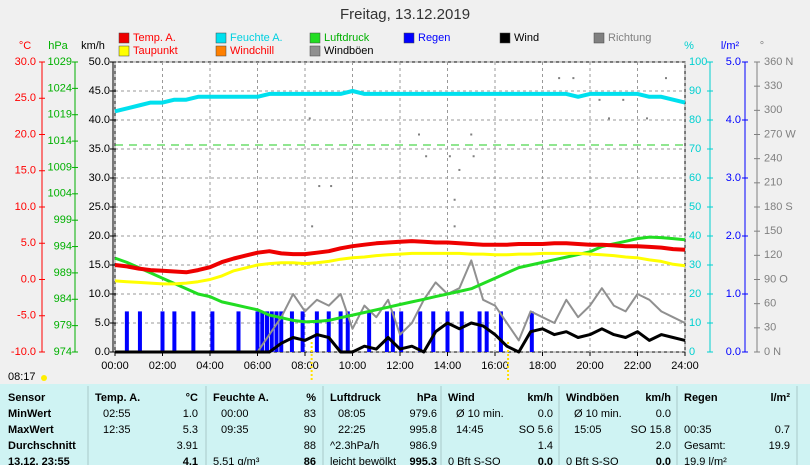  What do you see at coordinates (352, 414) in the screenshot?
I see `cell-text: 08:05` at bounding box center [352, 414].